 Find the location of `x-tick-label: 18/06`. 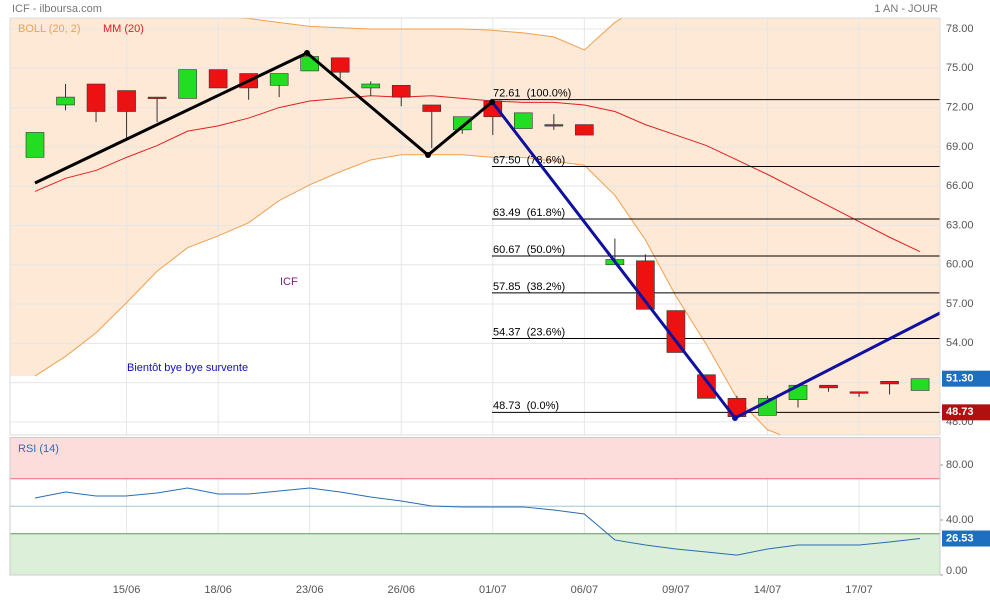

x-tick-label: 18/06 is located at coordinates (218, 590).